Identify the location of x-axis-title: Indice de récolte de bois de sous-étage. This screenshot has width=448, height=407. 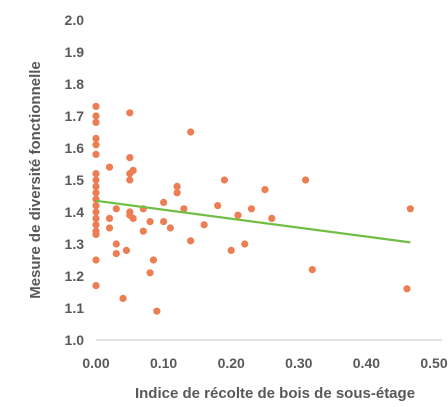
(275, 393).